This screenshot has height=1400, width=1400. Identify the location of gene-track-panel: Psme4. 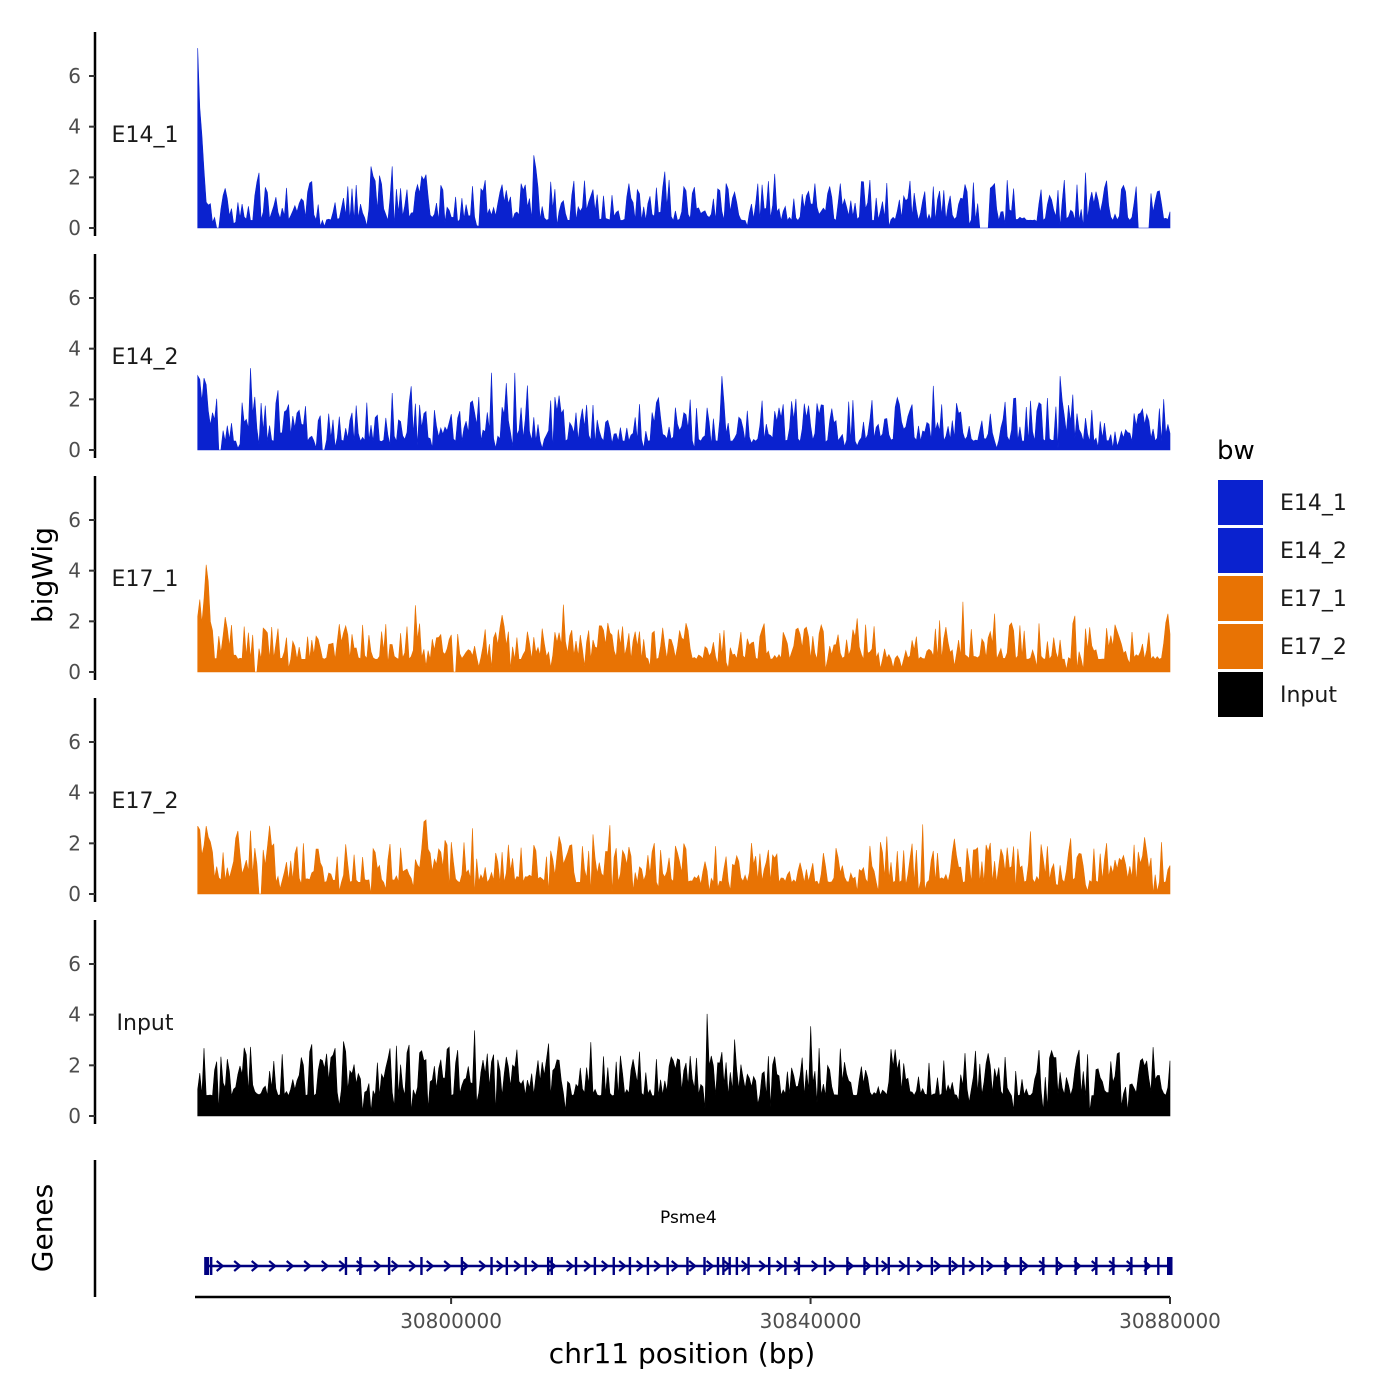
(633, 1228).